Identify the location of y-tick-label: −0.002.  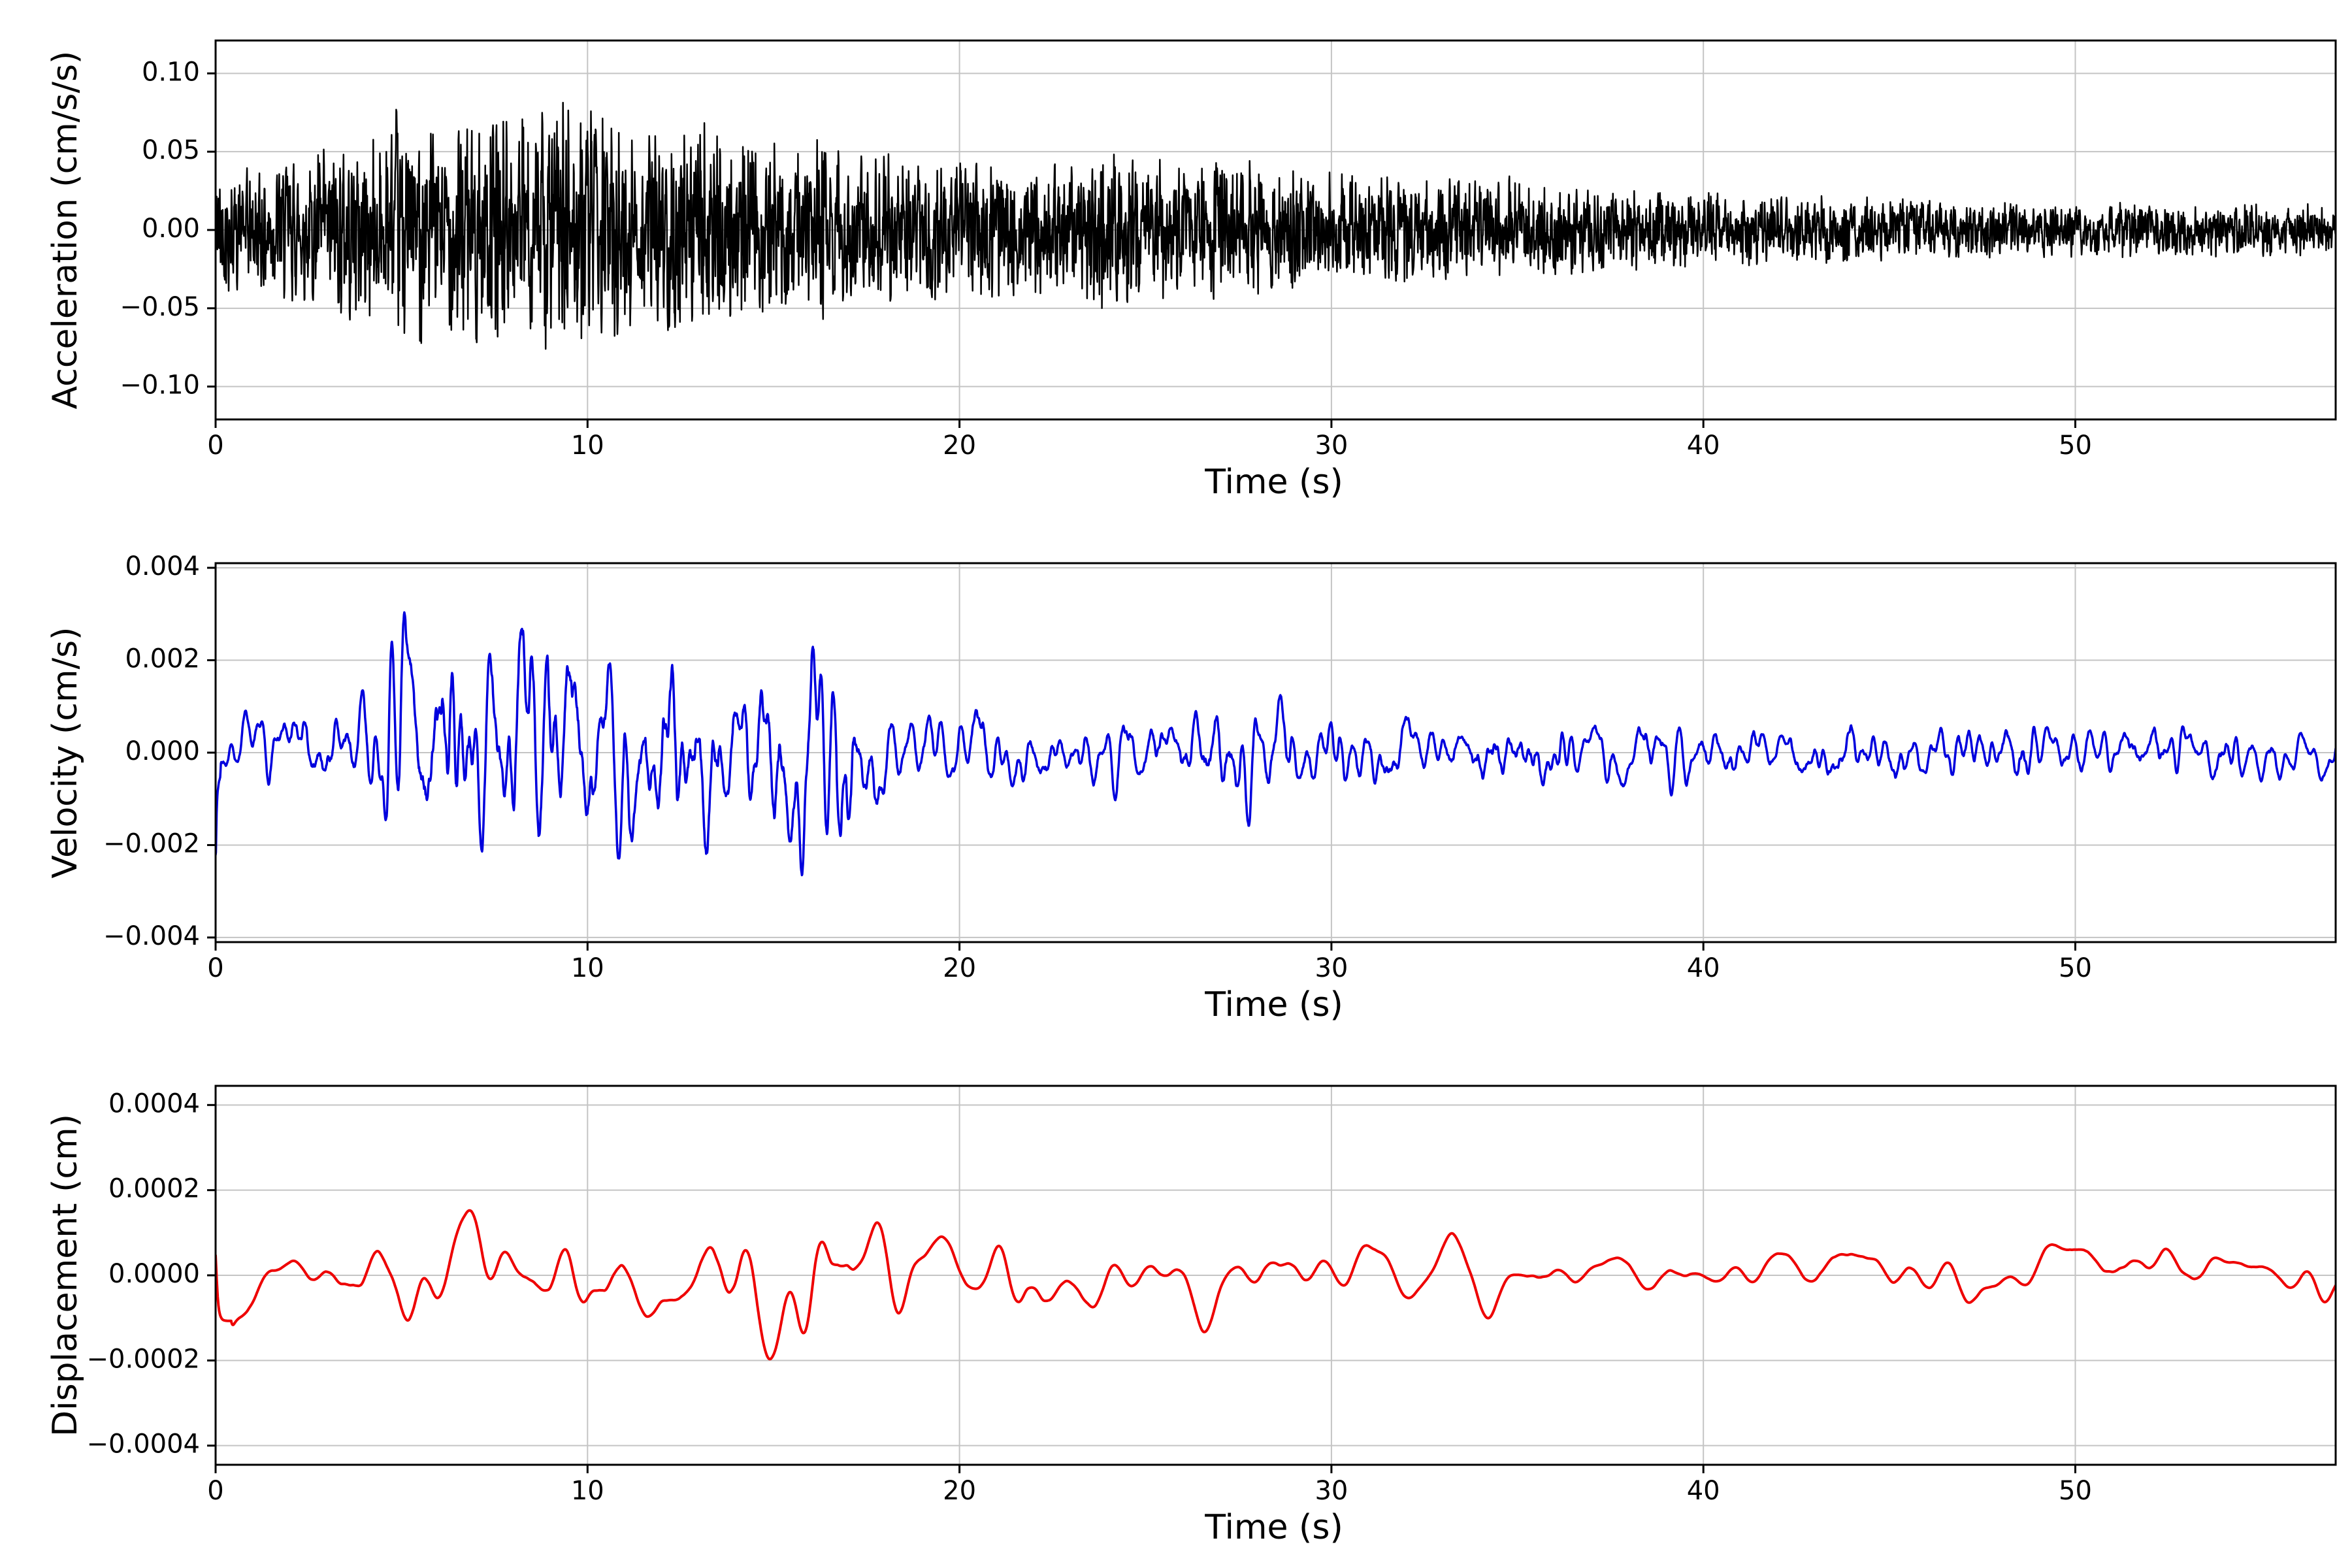
(151, 843).